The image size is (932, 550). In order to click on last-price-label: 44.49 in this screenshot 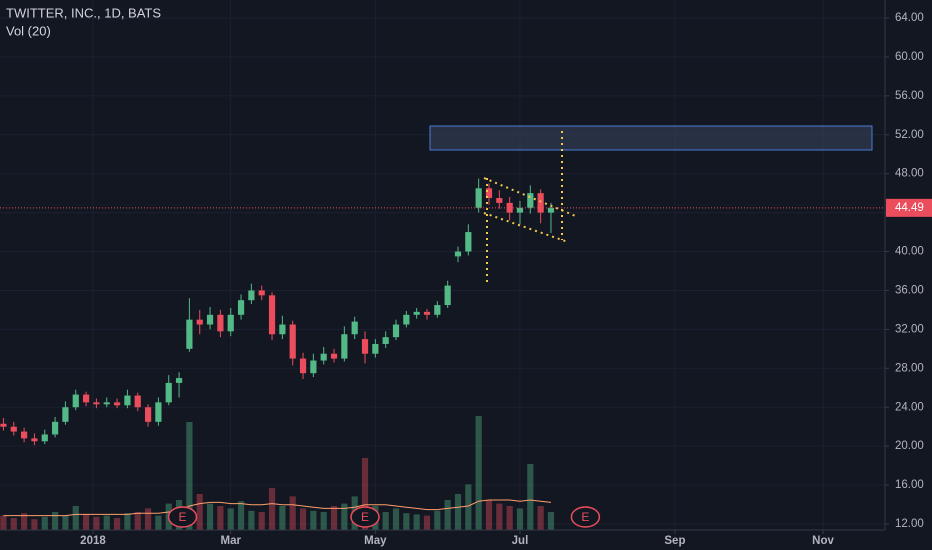, I will do `click(909, 208)`.